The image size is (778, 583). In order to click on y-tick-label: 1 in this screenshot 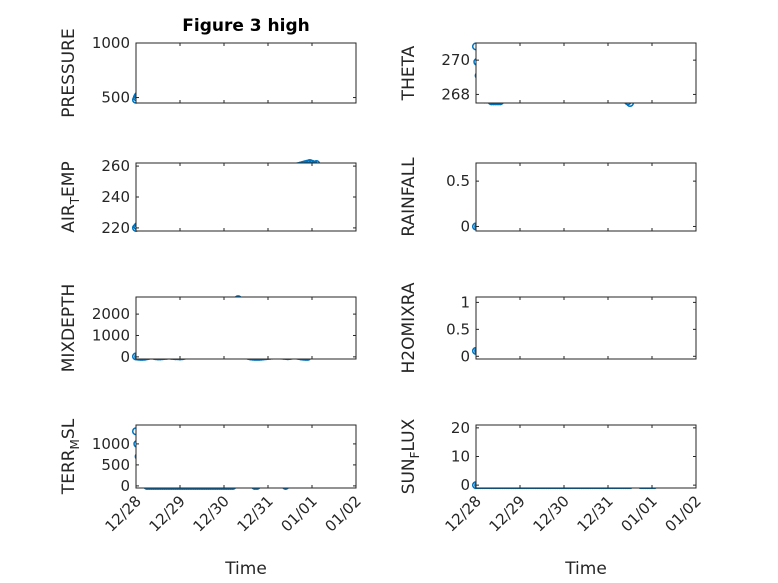, I will do `click(465, 302)`.